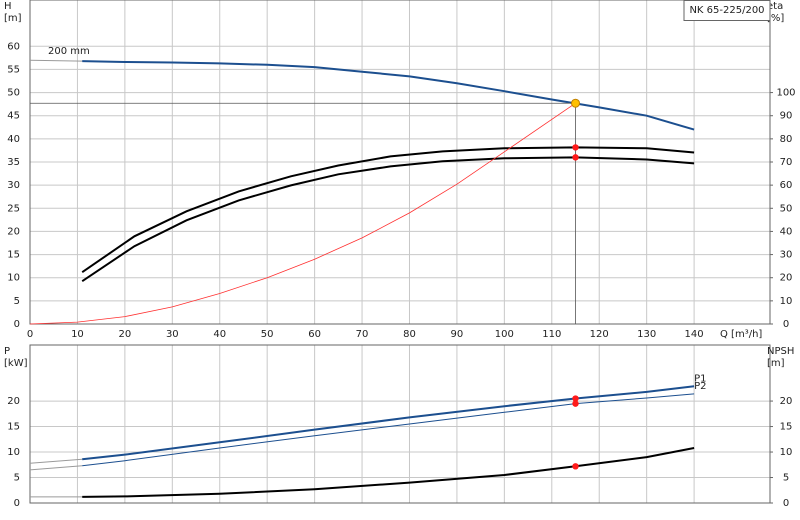 This screenshot has height=520, width=800. What do you see at coordinates (8, 6) in the screenshot?
I see `y-axis-label: H` at bounding box center [8, 6].